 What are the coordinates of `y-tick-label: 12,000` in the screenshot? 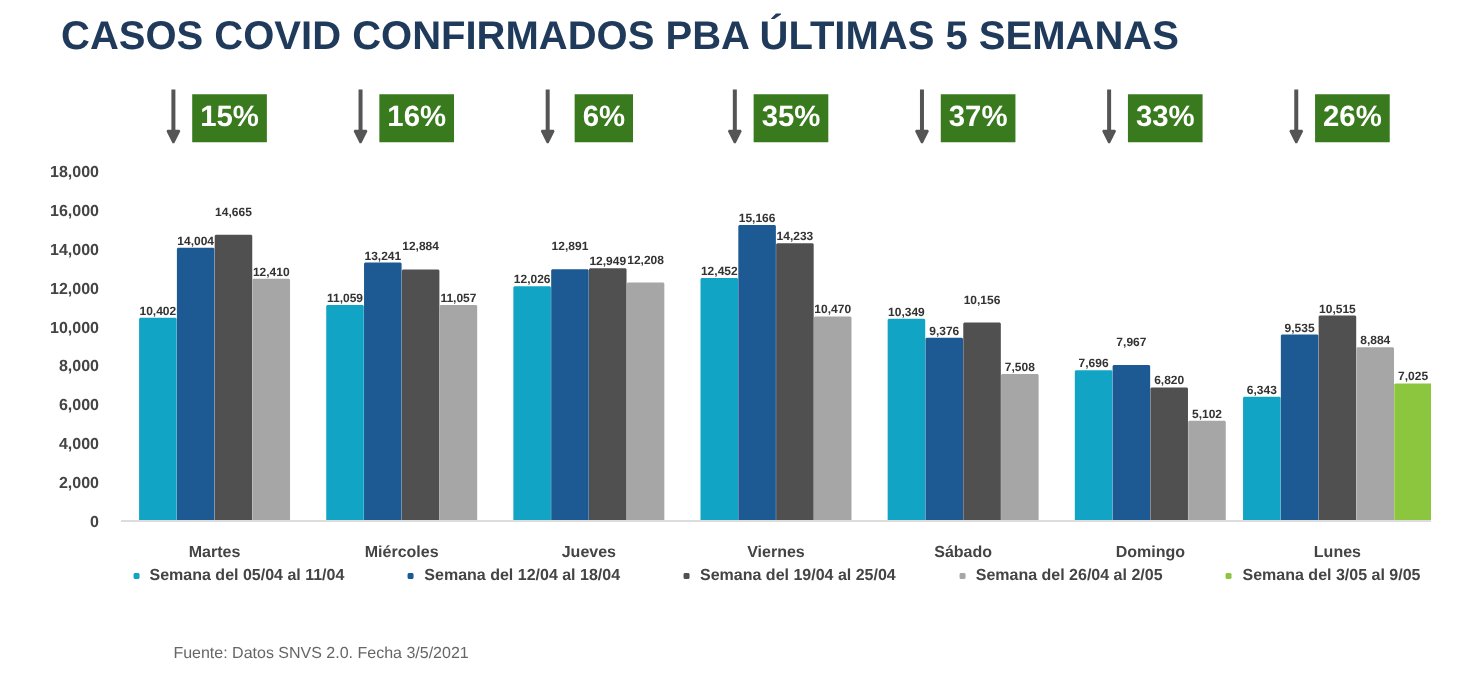 It's located at (75, 288).